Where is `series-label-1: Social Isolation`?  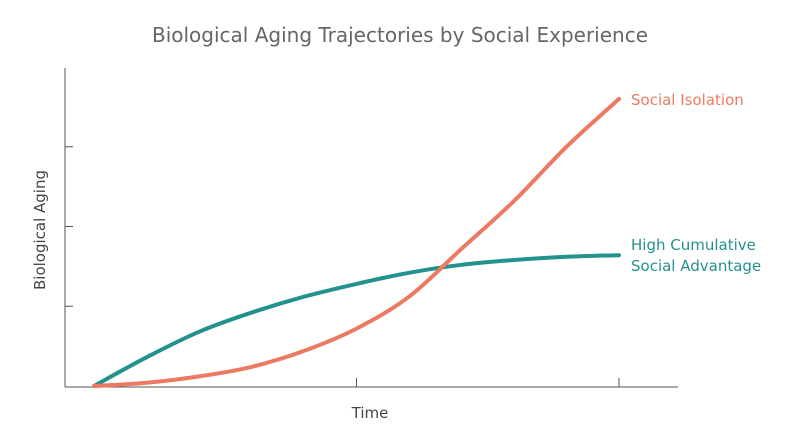
series-label-1: Social Isolation is located at coordinates (687, 100).